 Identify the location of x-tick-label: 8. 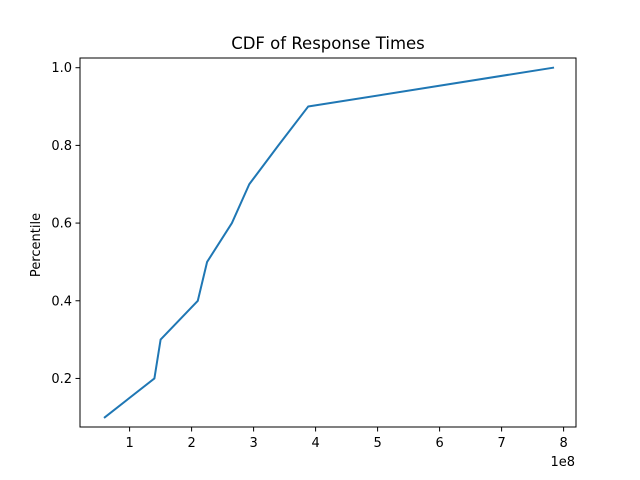
(563, 443).